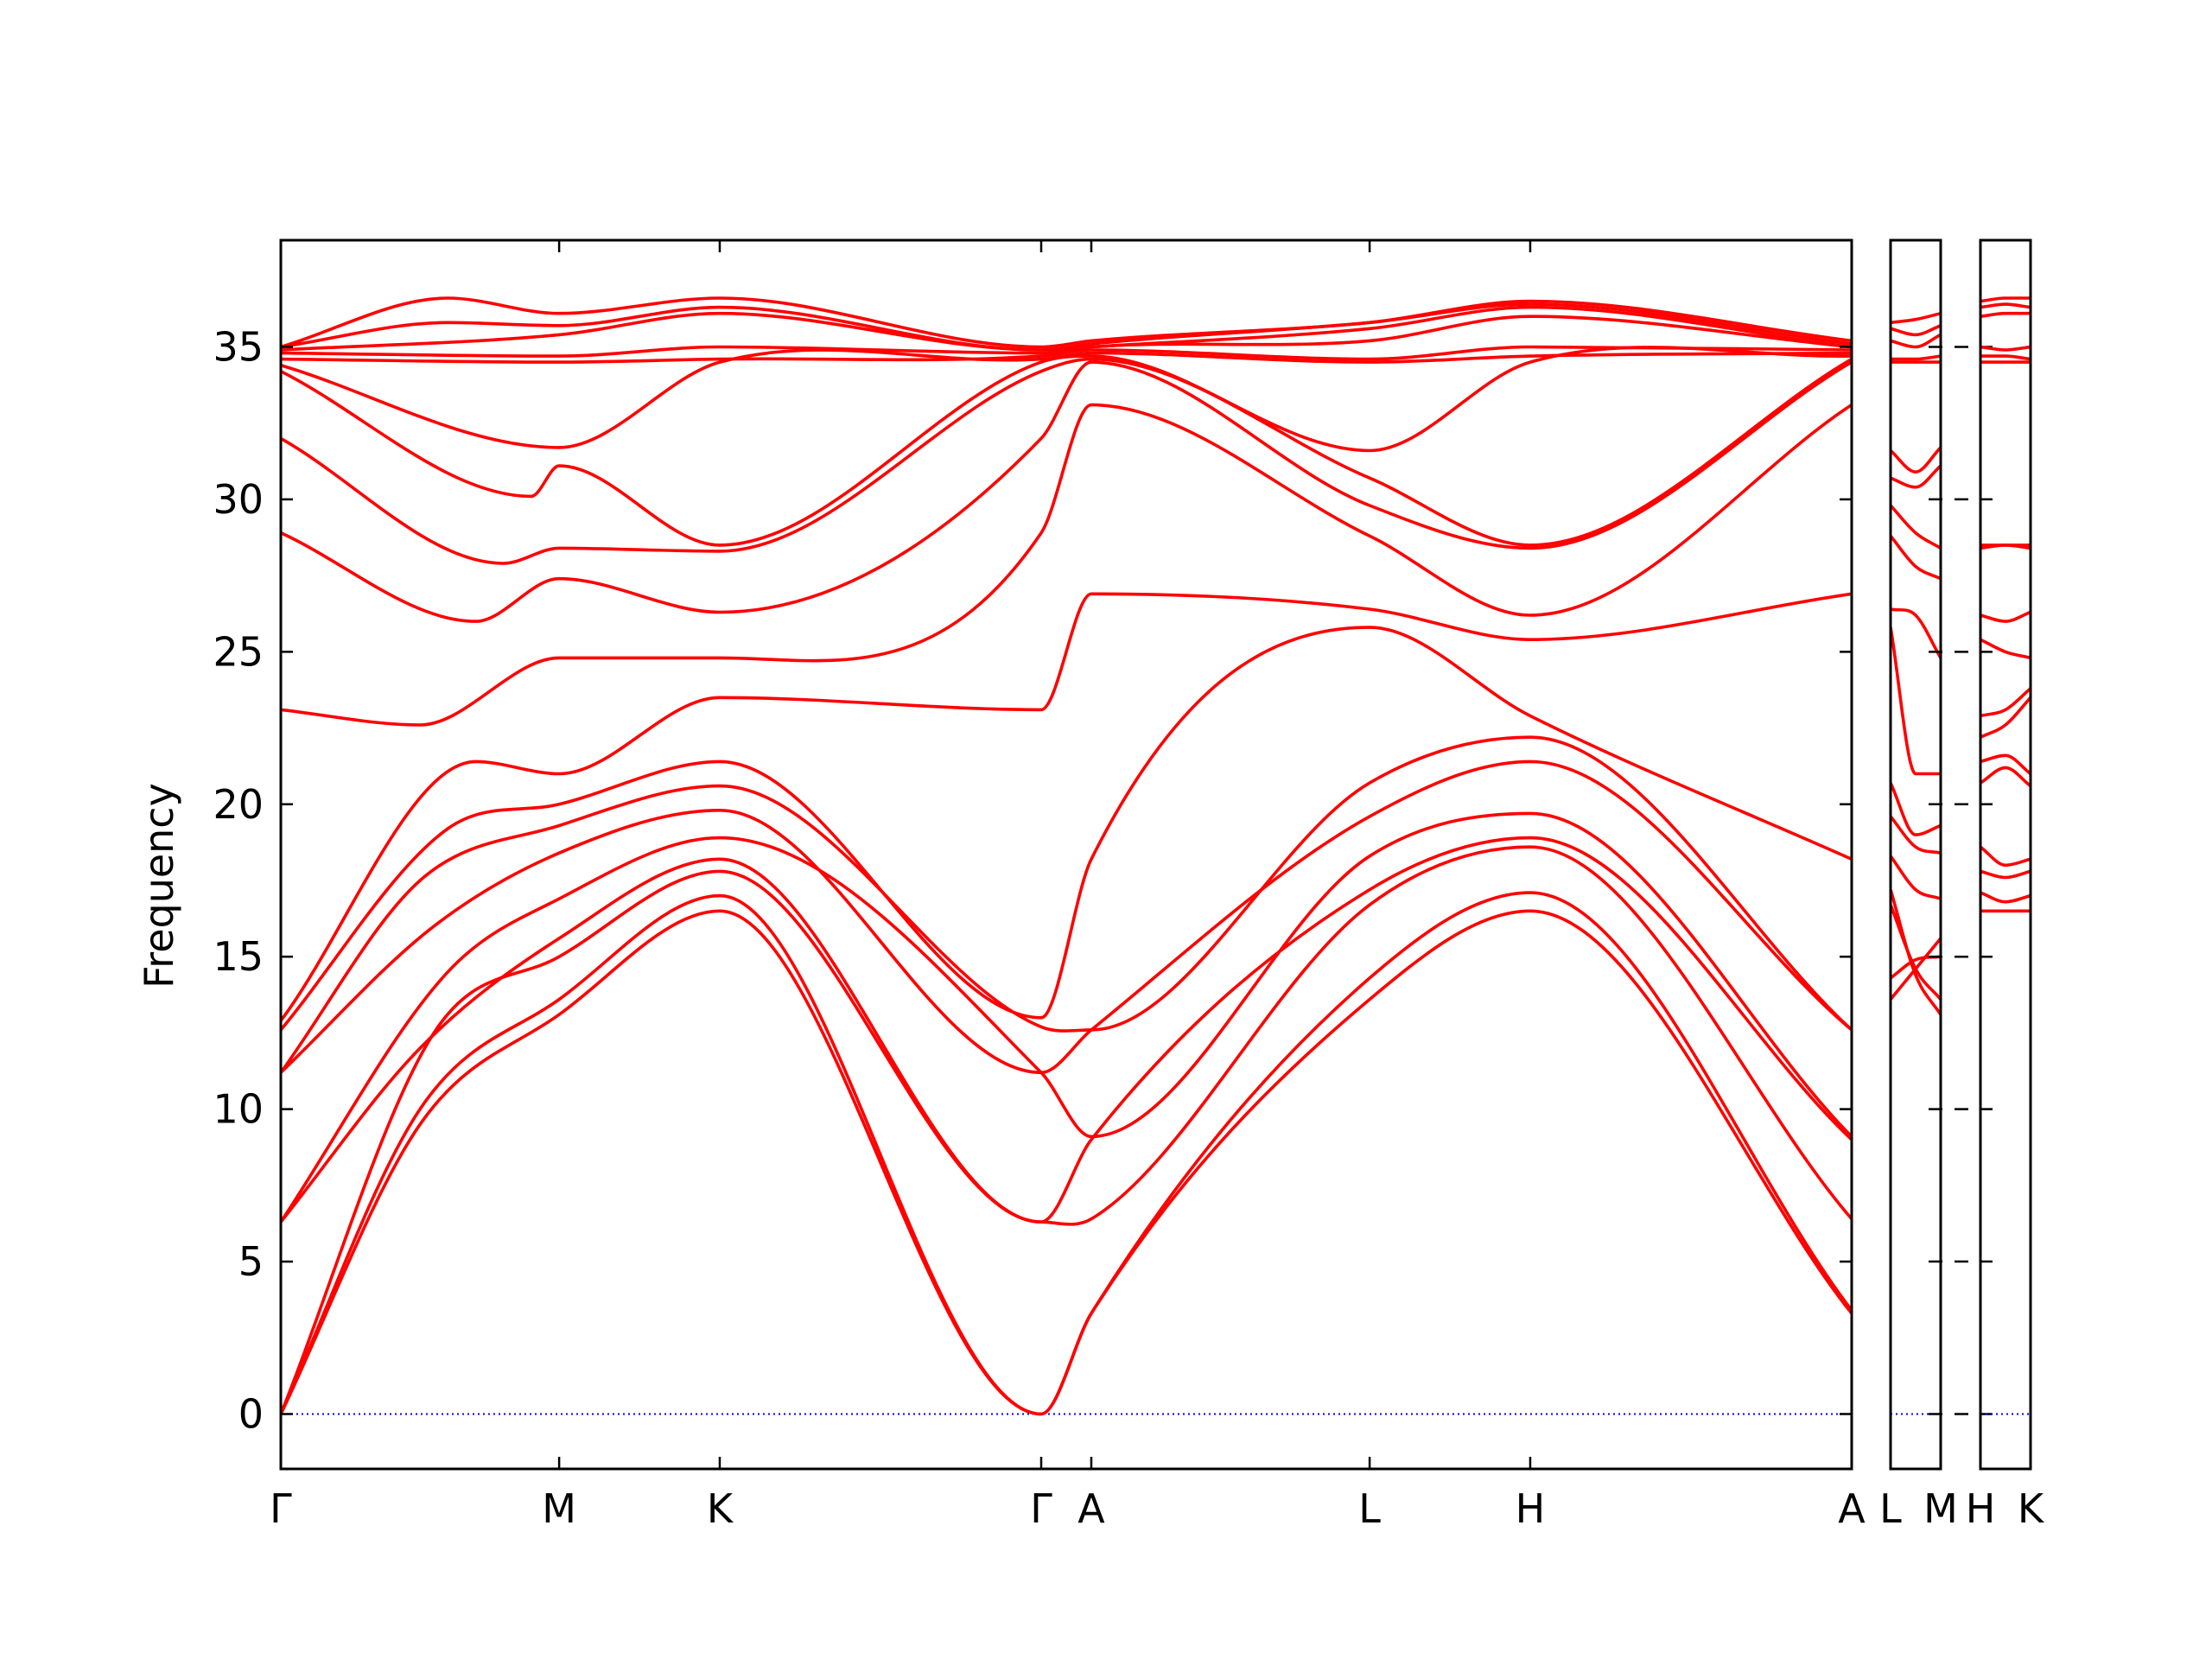 The height and width of the screenshot is (1659, 2212). Describe the element at coordinates (1091, 1508) in the screenshot. I see `x-tick-label-main-4: A` at that location.